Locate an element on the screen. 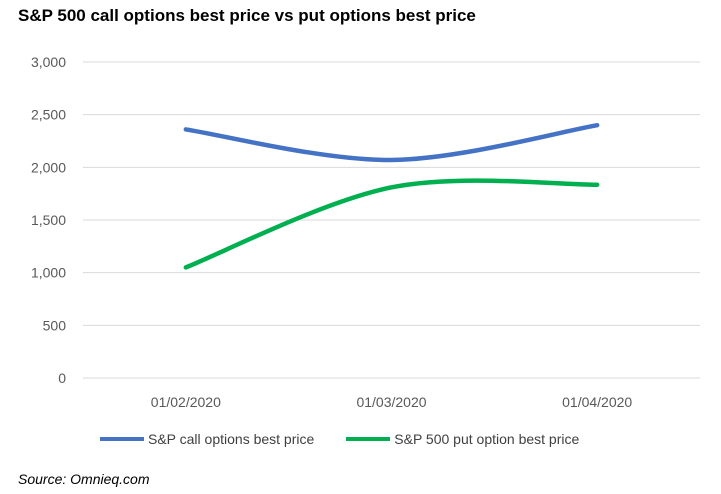 The height and width of the screenshot is (494, 721). y-tick-label: 1,500 is located at coordinates (48, 220).